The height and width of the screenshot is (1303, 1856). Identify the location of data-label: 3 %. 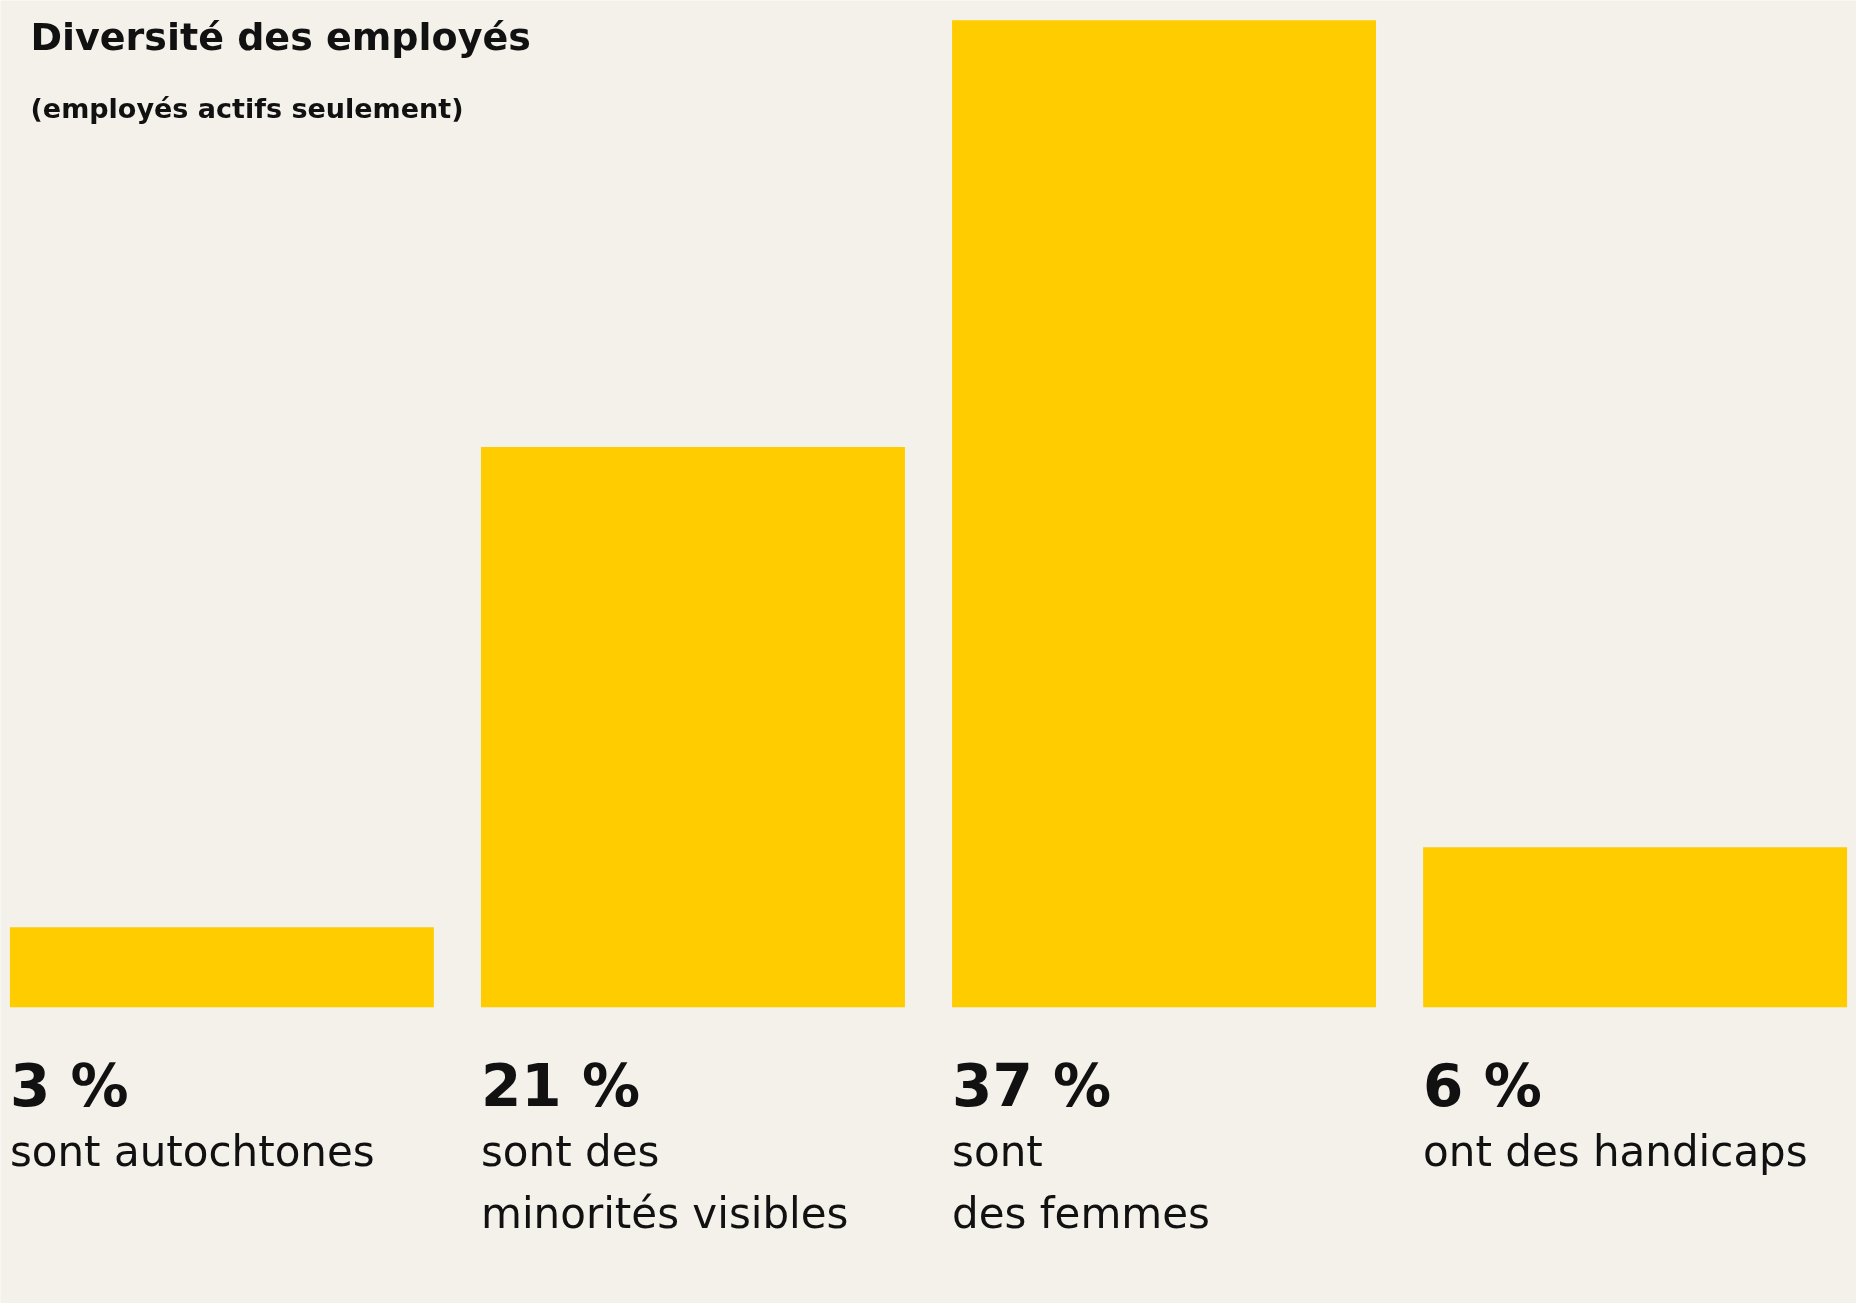
(69, 1086).